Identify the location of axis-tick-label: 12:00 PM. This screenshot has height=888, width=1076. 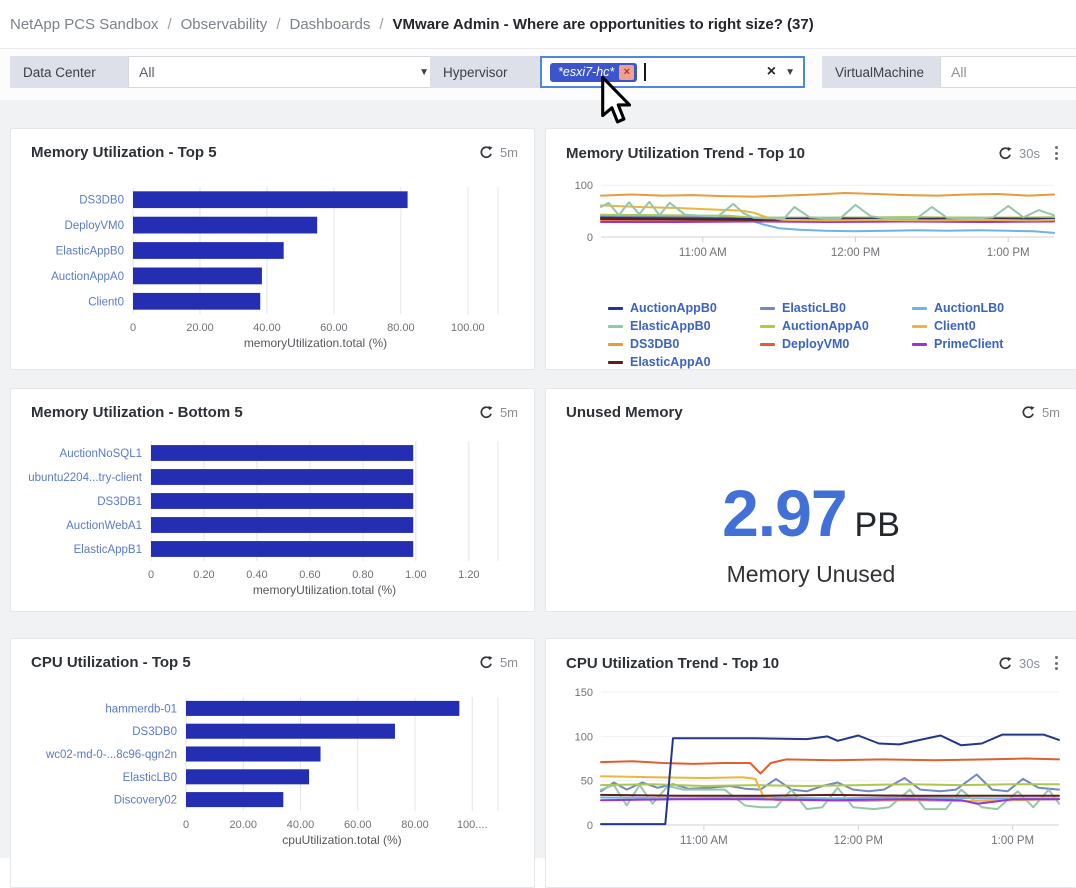
(855, 253).